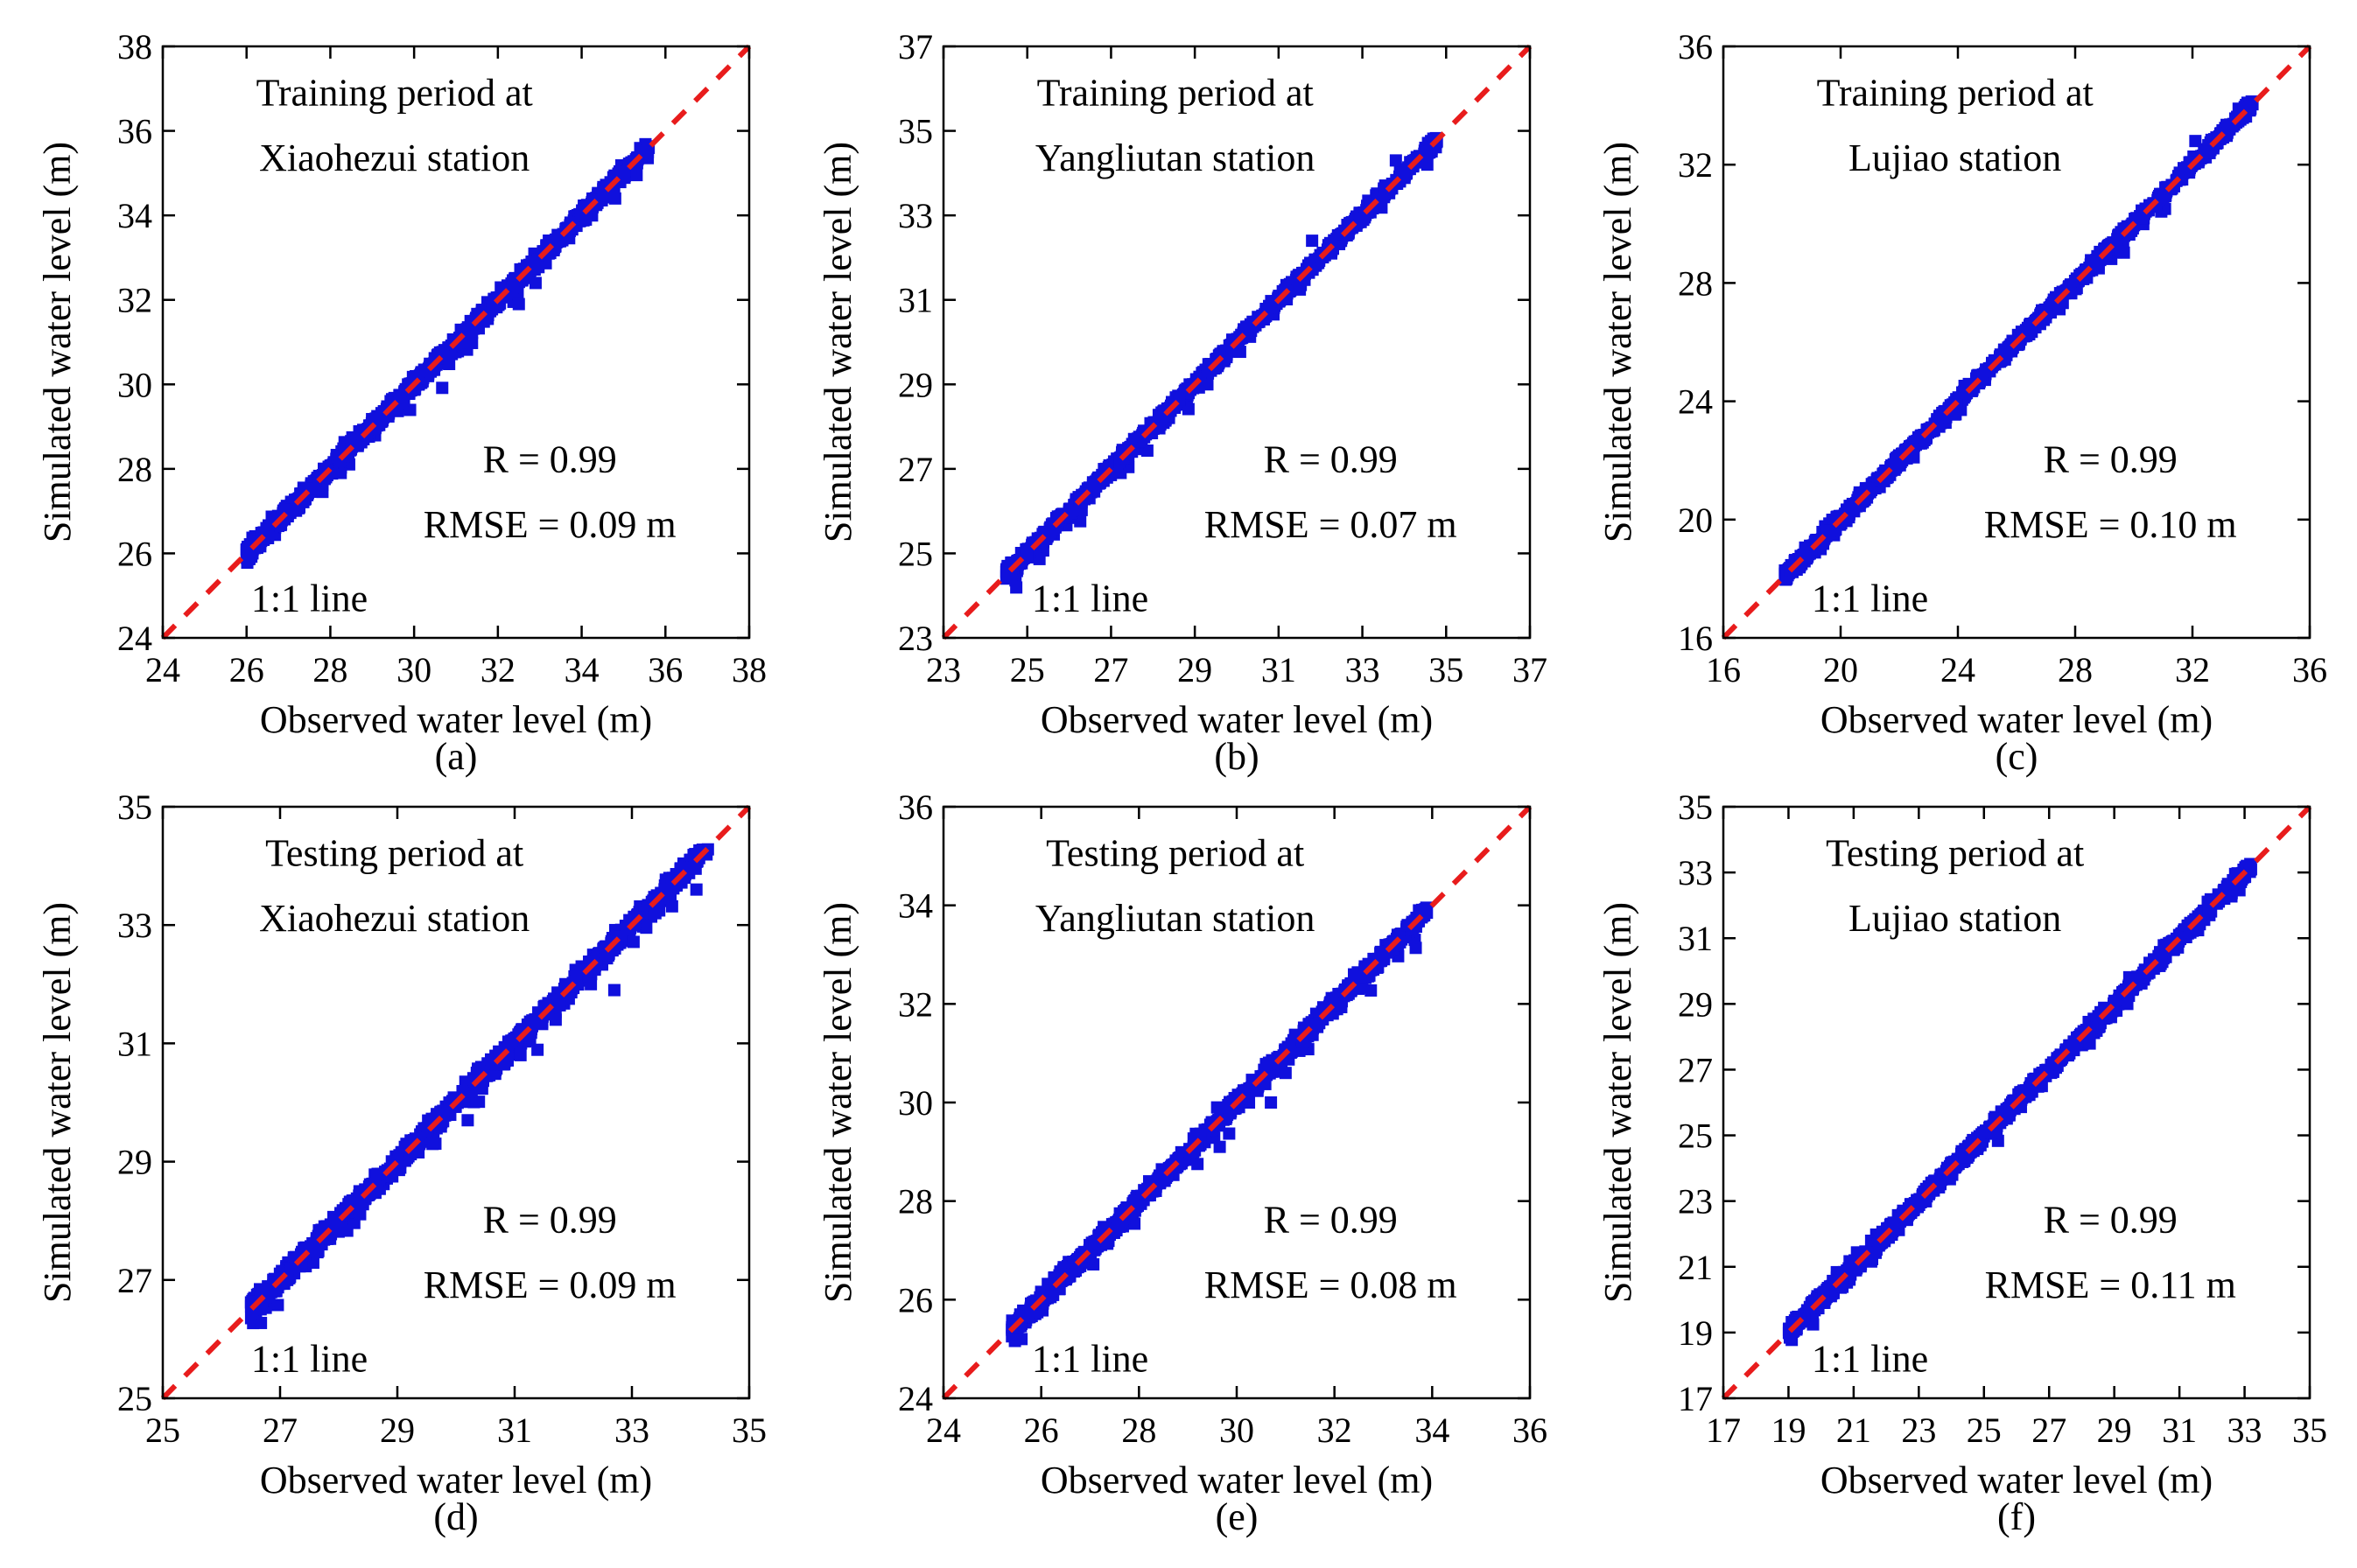  What do you see at coordinates (582, 670) in the screenshot?
I see `x-tick-label: 34` at bounding box center [582, 670].